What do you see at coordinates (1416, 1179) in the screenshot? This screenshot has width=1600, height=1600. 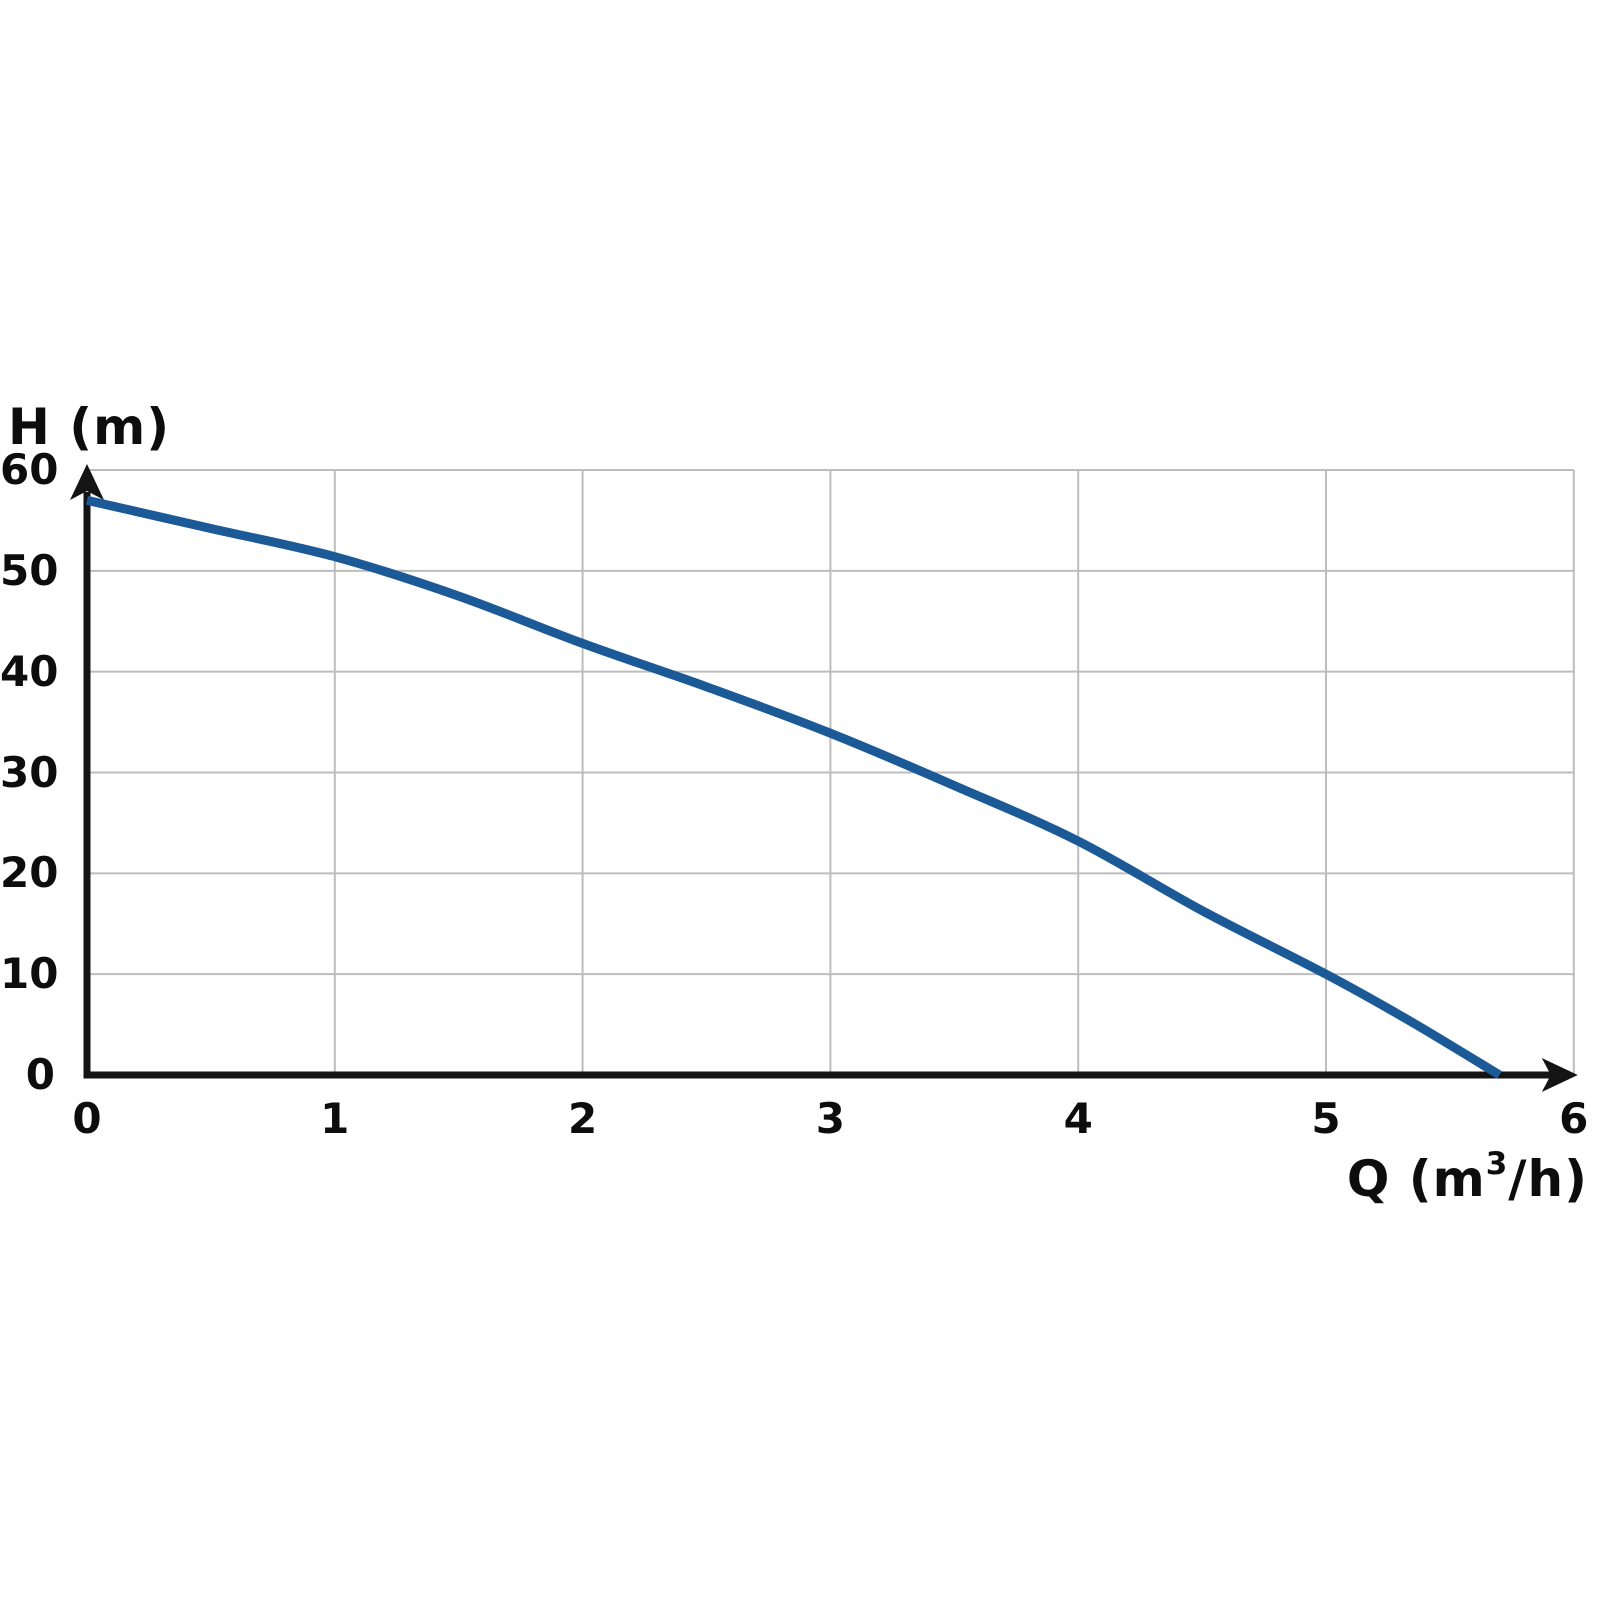 I see `x-axis-title-prefix: Q (m` at bounding box center [1416, 1179].